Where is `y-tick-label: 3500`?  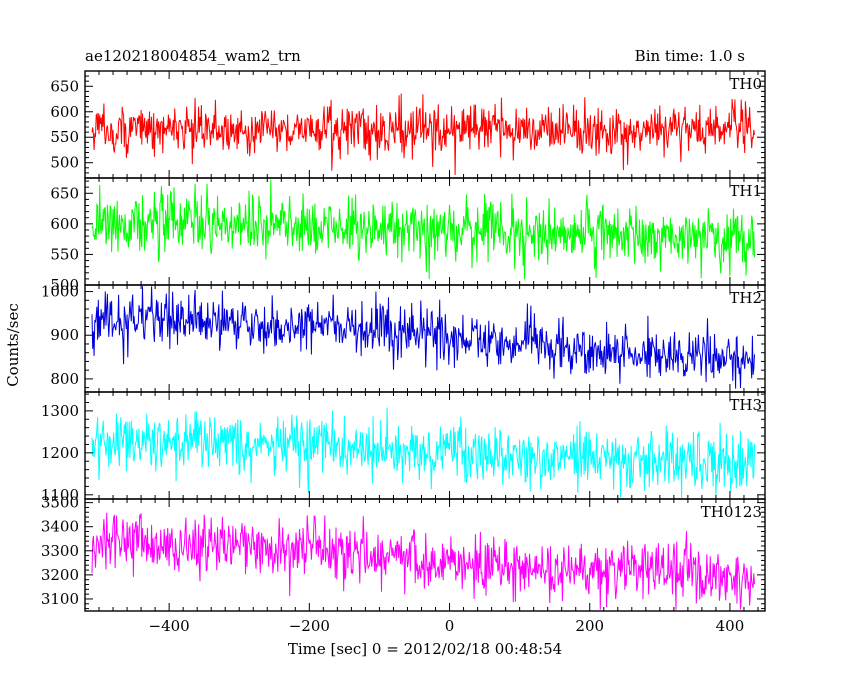
y-tick-label: 3500 is located at coordinates (60, 503).